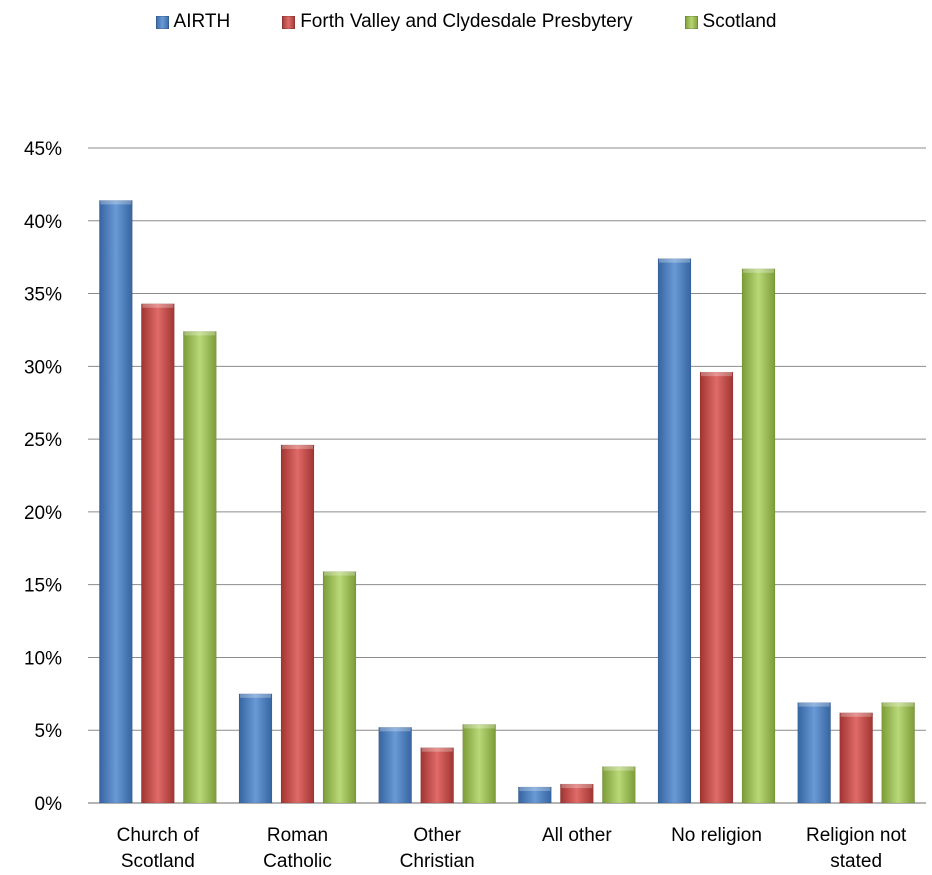  What do you see at coordinates (297, 848) in the screenshot?
I see `x-tick-label: Roman Catholic` at bounding box center [297, 848].